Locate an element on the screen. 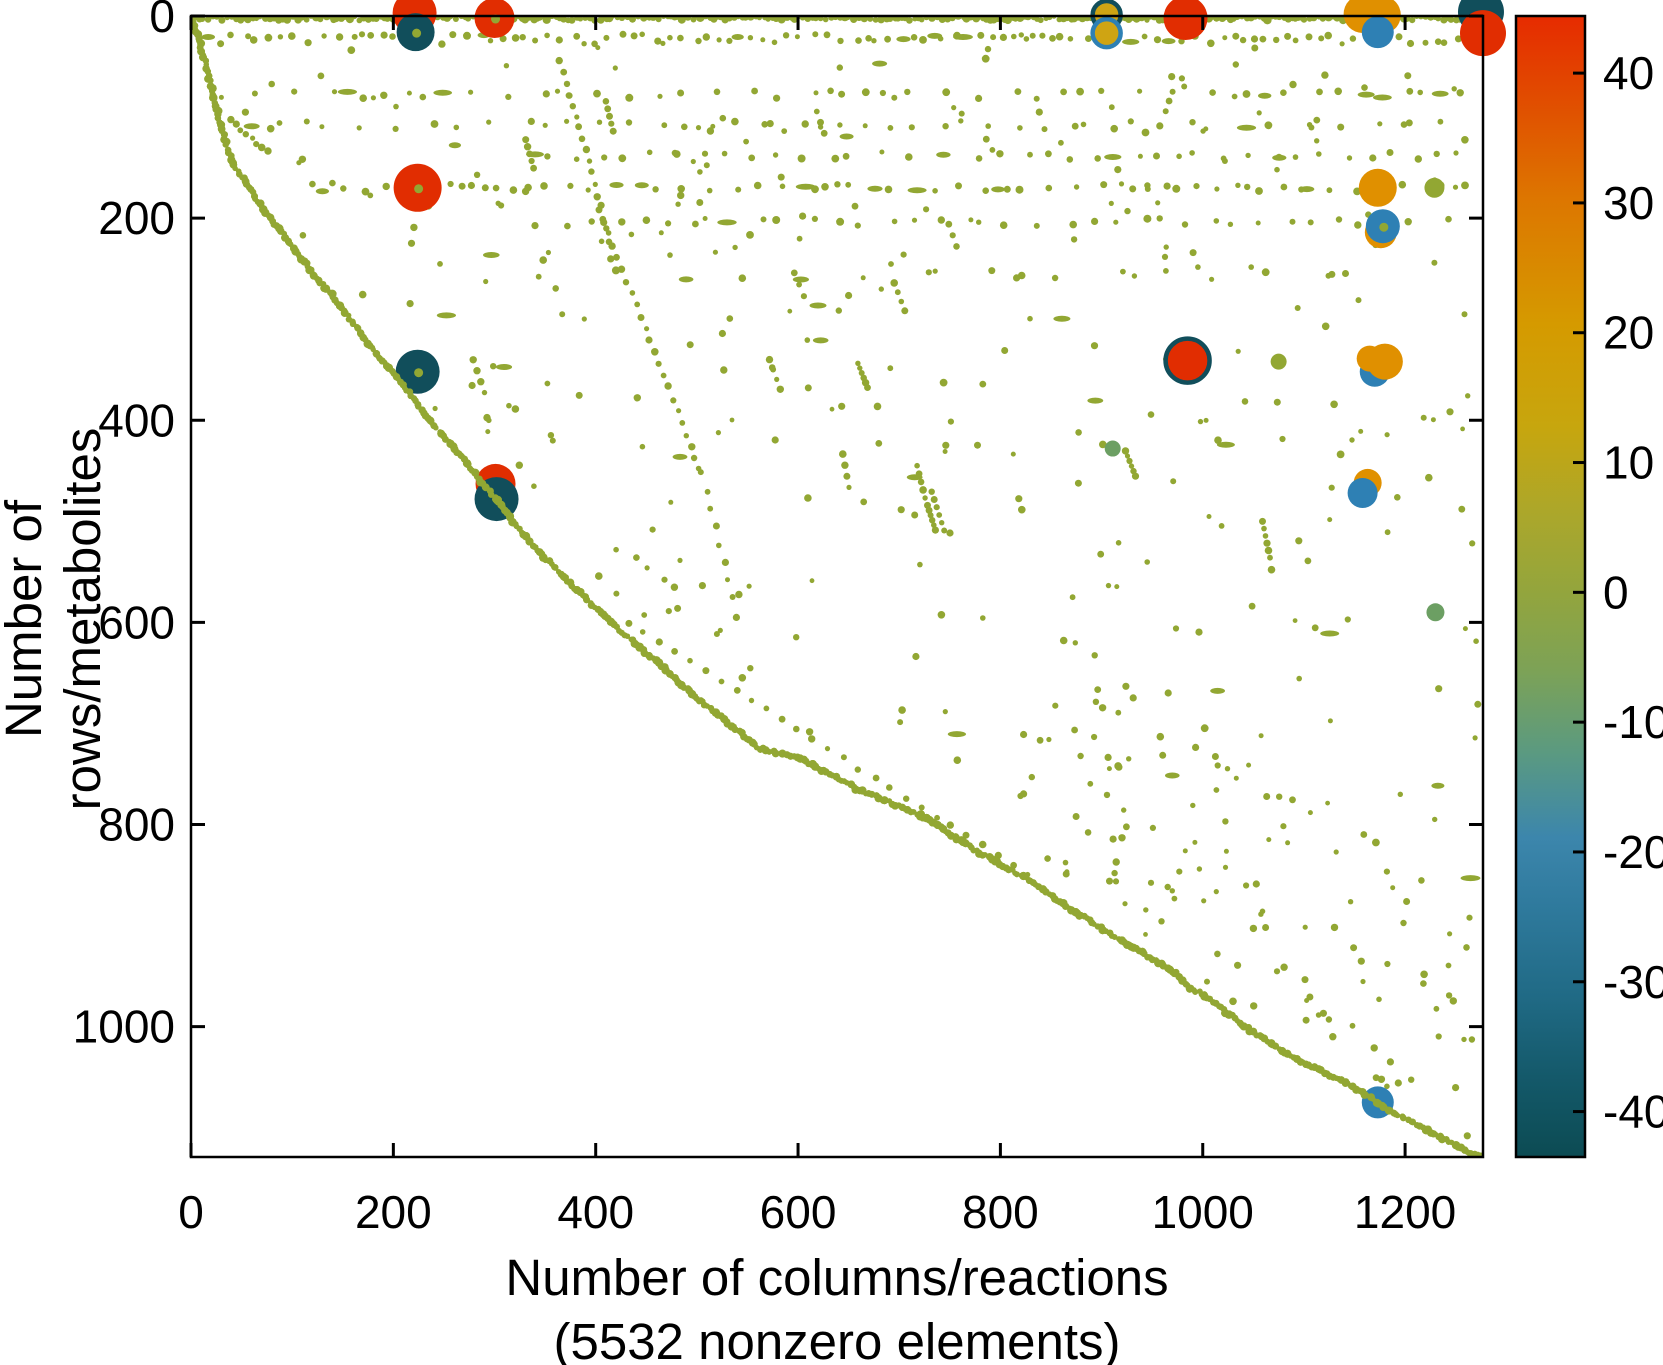  x-tick-label: 1200 is located at coordinates (1405, 1212).